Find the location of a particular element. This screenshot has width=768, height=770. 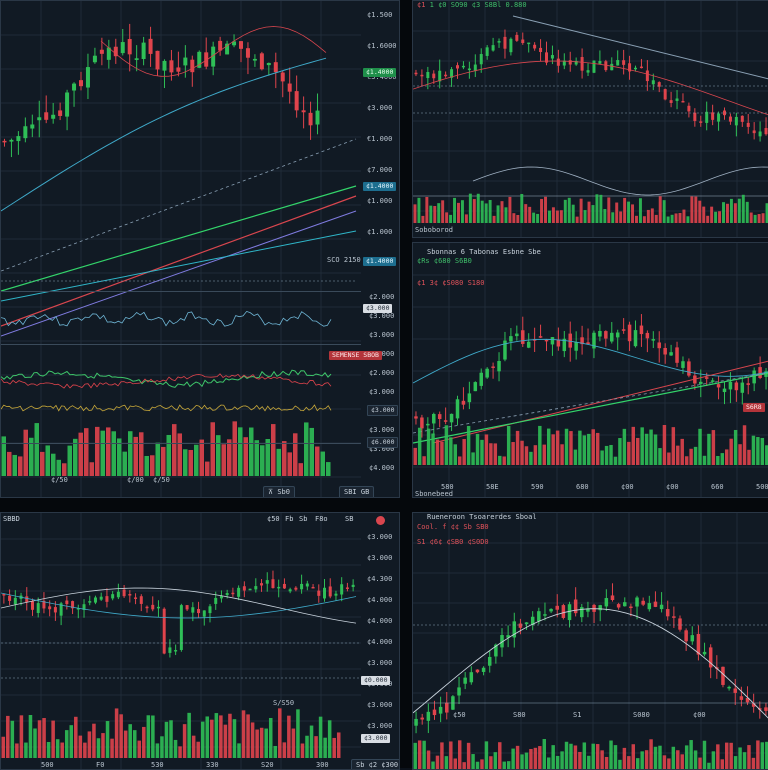

toolbar-item-2: Fb is located at coordinates (289, 519).